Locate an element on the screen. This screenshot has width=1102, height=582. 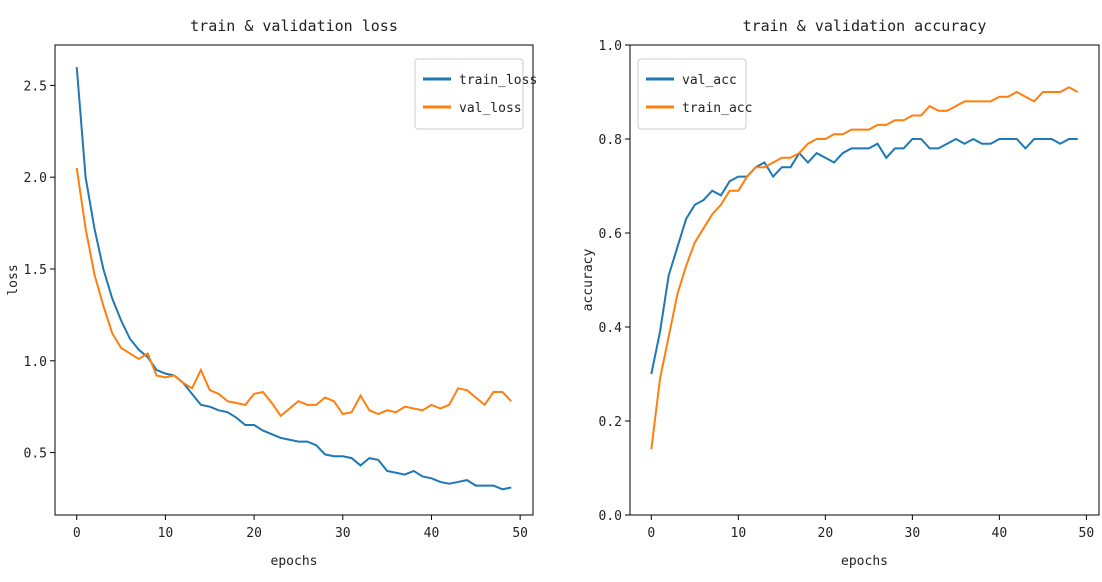
y-tick-label: 0.0 is located at coordinates (610, 516).